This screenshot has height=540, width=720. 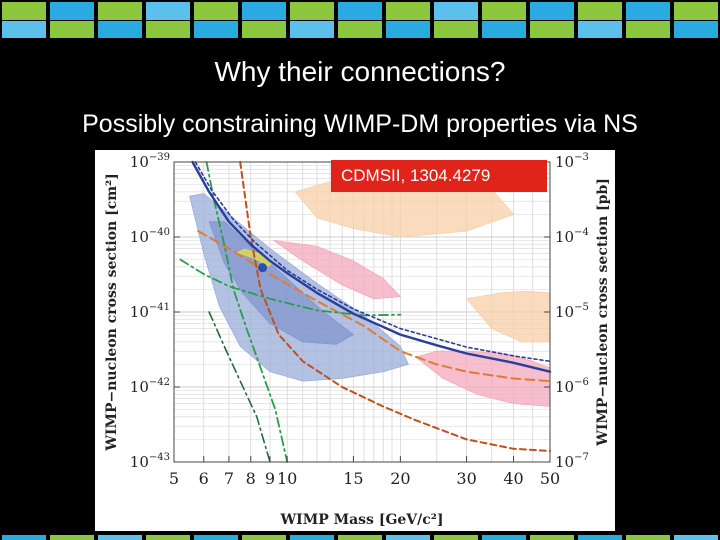 I want to click on best-fit-markers, so click(x=263, y=268).